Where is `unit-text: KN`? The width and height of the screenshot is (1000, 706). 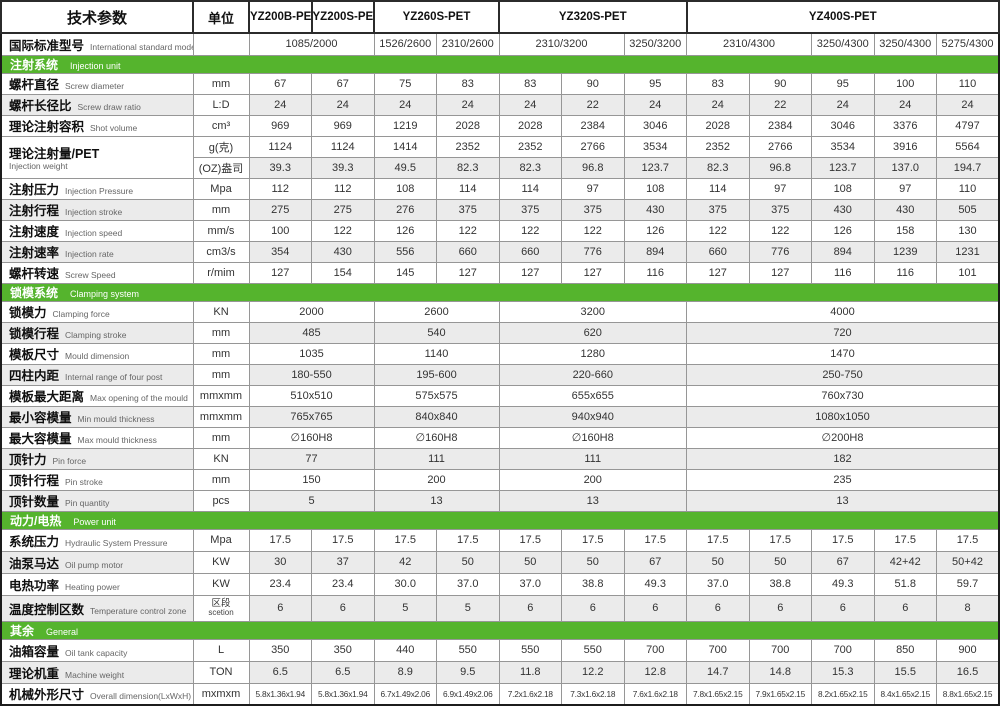 unit-text: KN is located at coordinates (221, 311).